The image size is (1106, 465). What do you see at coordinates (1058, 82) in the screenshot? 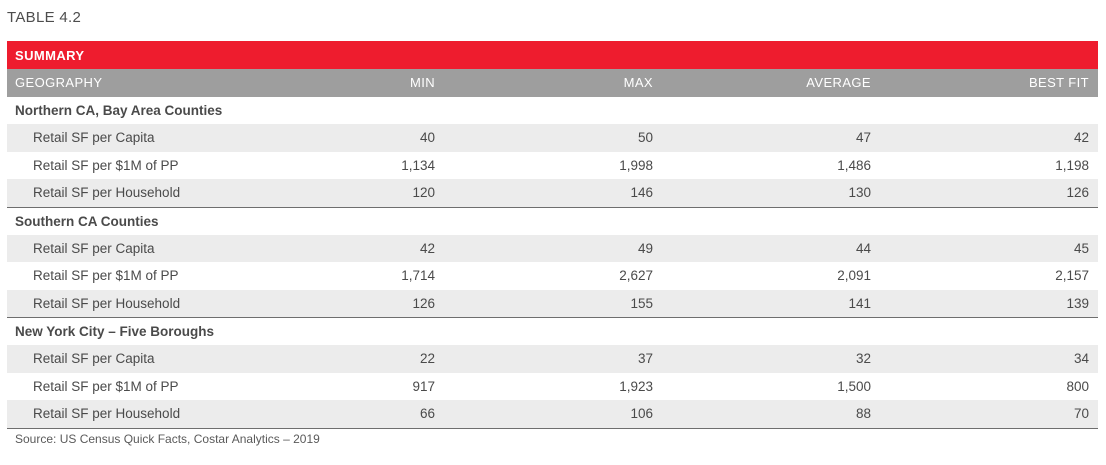
I see `column-header-best-fit: BEST FIT` at bounding box center [1058, 82].